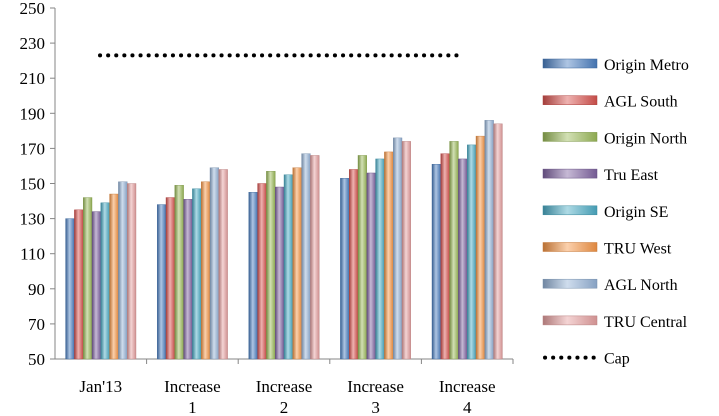 This screenshot has height=416, width=719. I want to click on y-tick-label: 170, so click(33, 148).